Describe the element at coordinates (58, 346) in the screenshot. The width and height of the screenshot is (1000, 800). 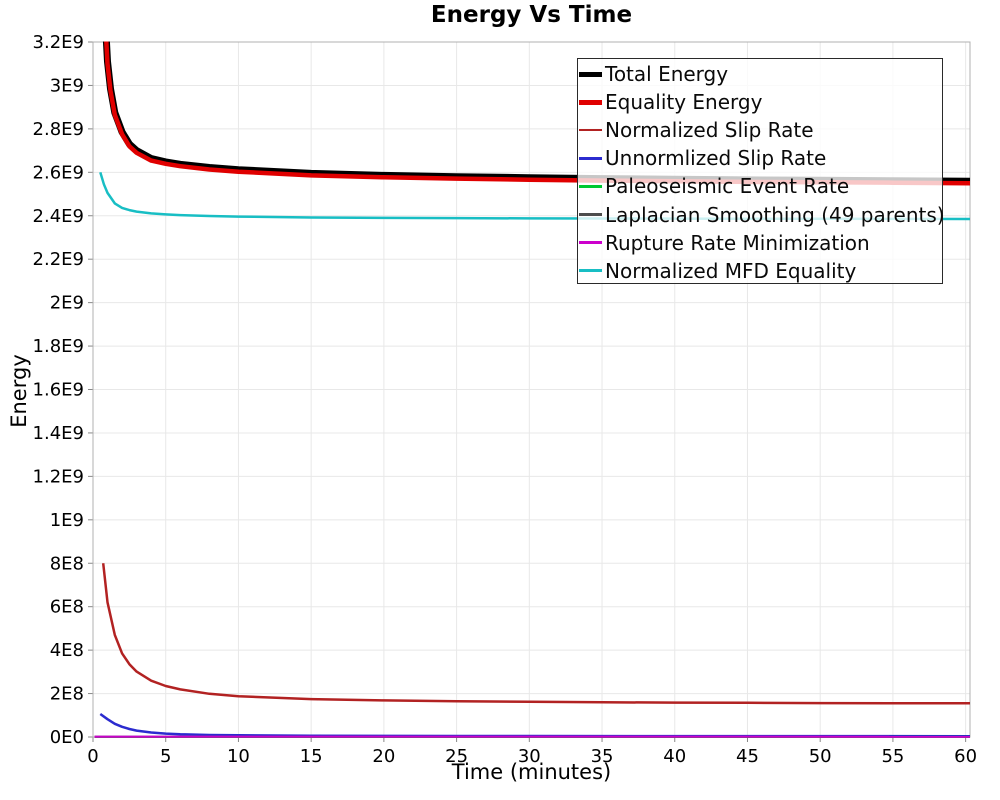
I see `y-tick-label: 1.8E9` at that location.